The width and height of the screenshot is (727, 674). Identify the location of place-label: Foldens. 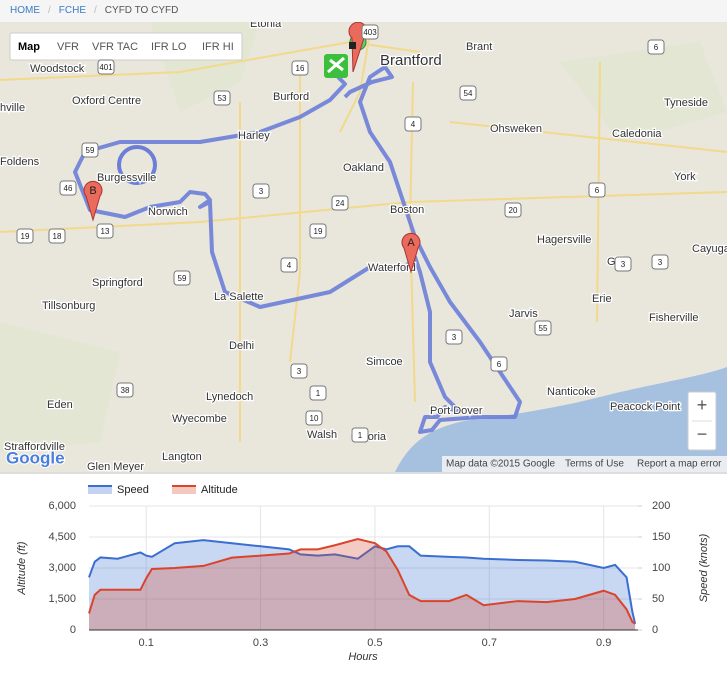
(20, 162).